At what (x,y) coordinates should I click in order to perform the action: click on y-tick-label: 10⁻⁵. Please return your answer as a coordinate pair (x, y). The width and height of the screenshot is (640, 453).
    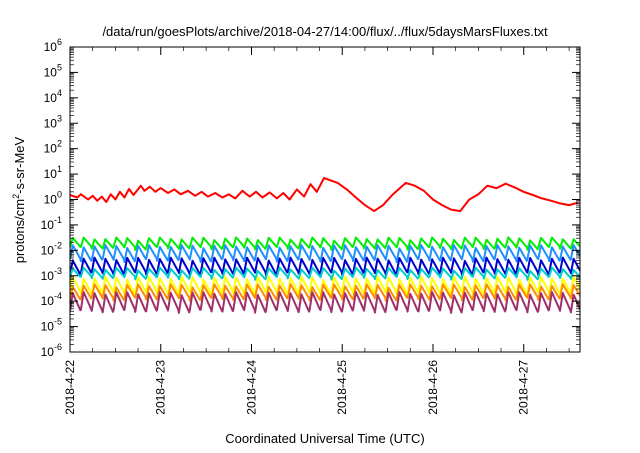
    Looking at the image, I should click on (51, 325).